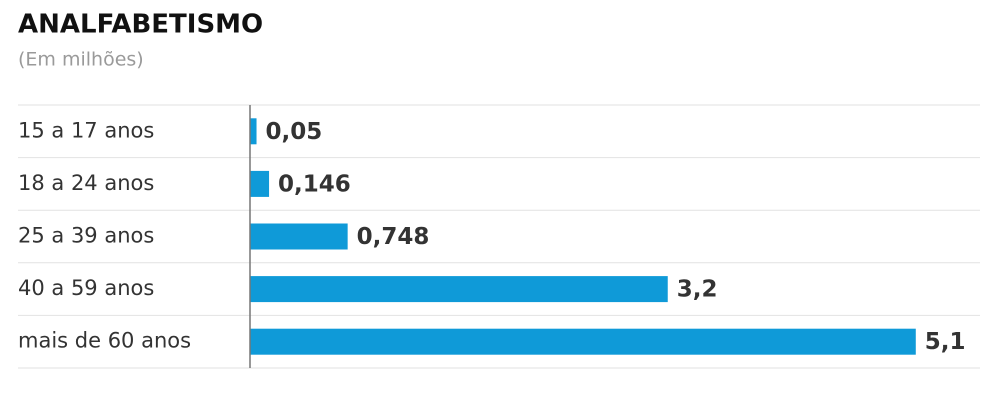 The height and width of the screenshot is (400, 1000). What do you see at coordinates (140, 25) in the screenshot?
I see `chart-title: ANALFABETISMO` at bounding box center [140, 25].